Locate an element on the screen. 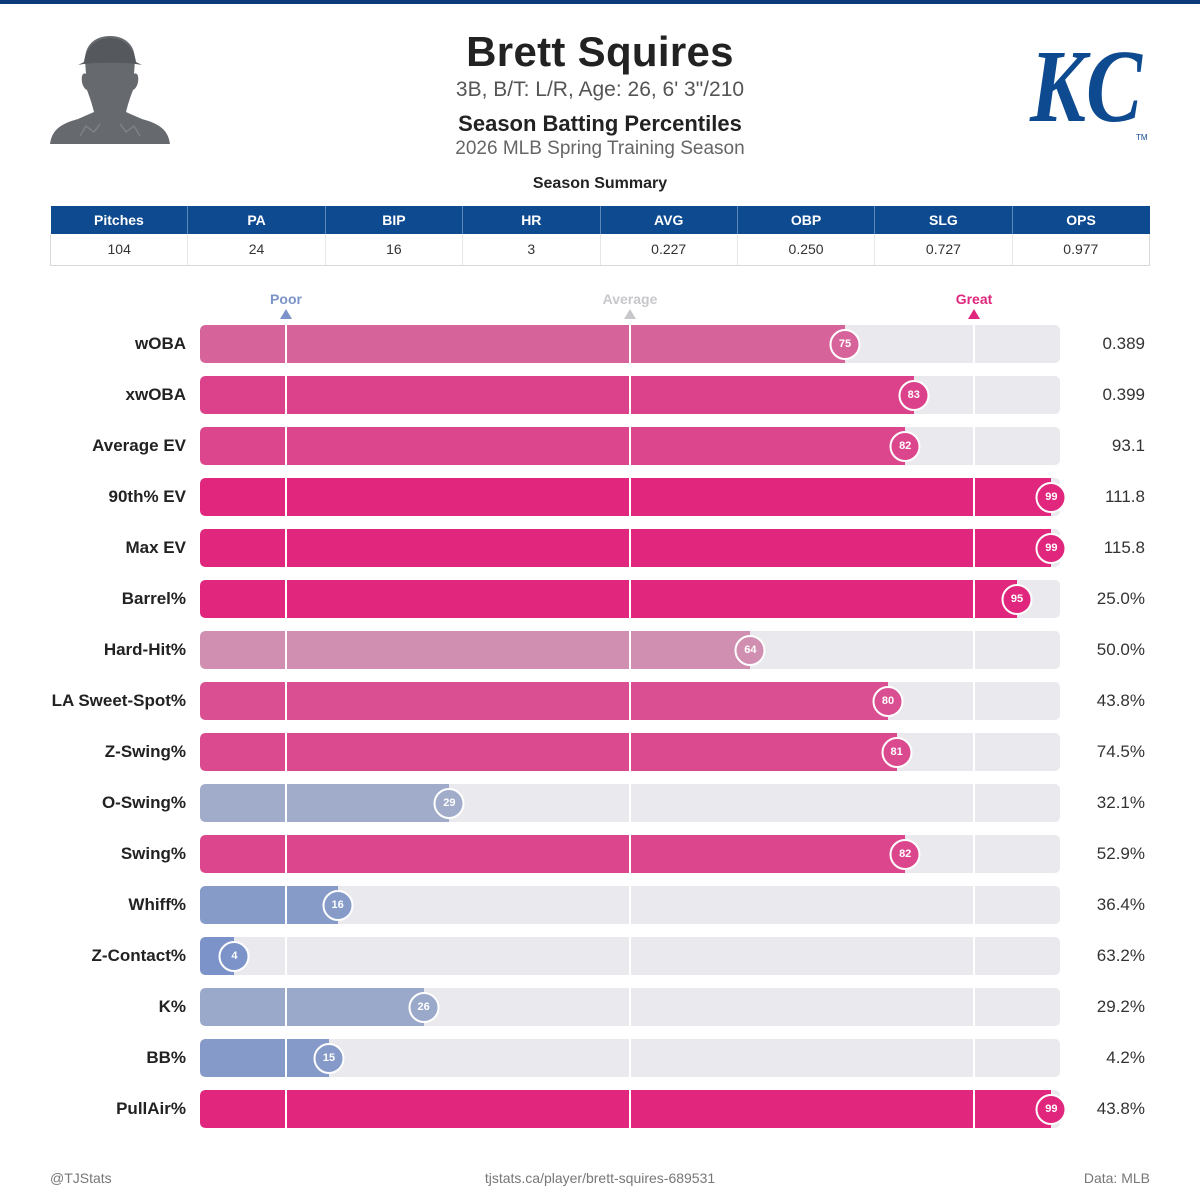  chart-heading: Season Batting Percentiles is located at coordinates (600, 123).